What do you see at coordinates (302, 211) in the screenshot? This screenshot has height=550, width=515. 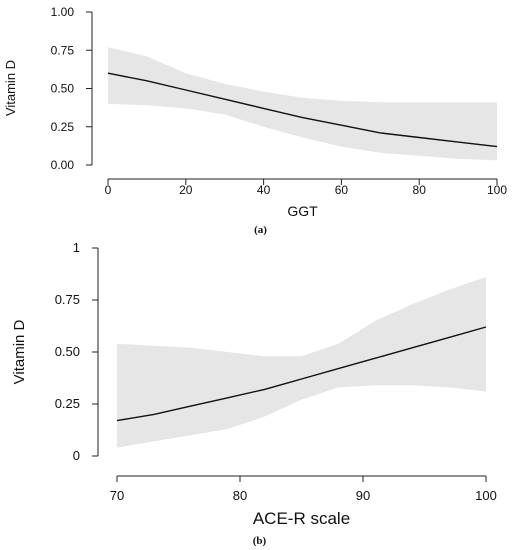 I see `x-axis-label: GGT` at bounding box center [302, 211].